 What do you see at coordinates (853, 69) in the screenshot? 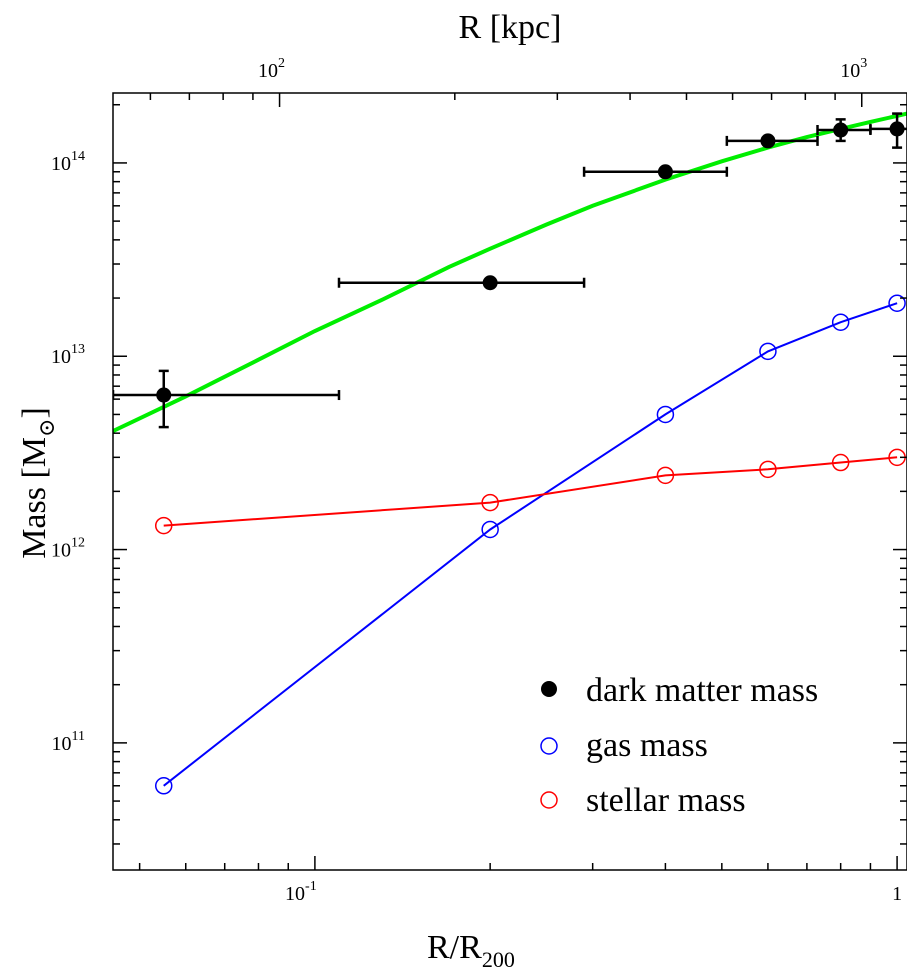
I see `x2-tick-label: 10³` at bounding box center [853, 69].